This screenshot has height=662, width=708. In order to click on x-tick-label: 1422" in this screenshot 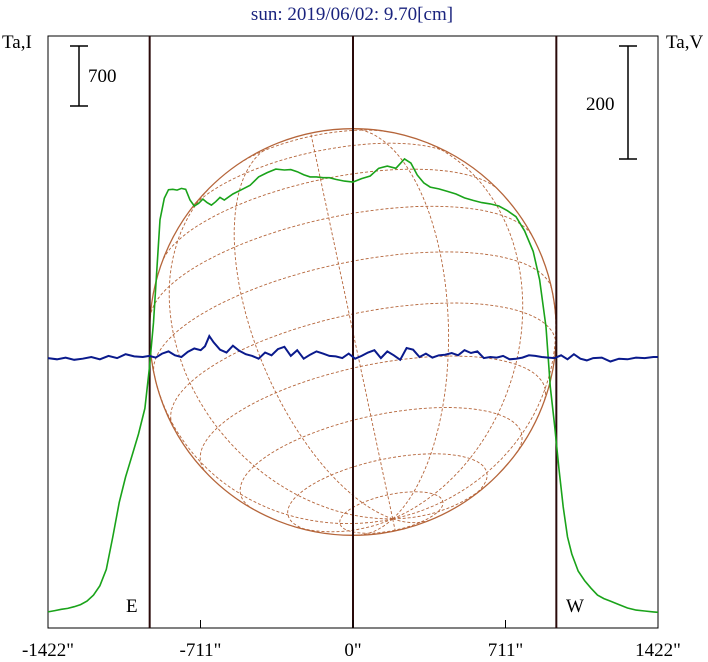, I will do `click(658, 650)`.